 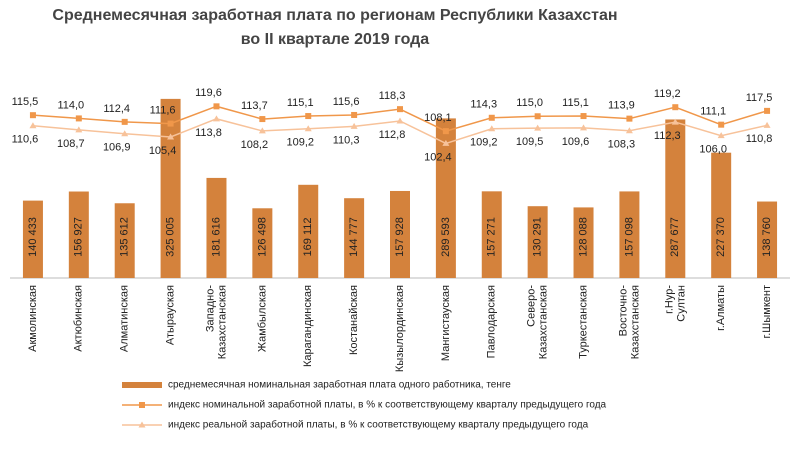 What do you see at coordinates (79, 237) in the screenshot?
I see `data-label: 156 927` at bounding box center [79, 237].